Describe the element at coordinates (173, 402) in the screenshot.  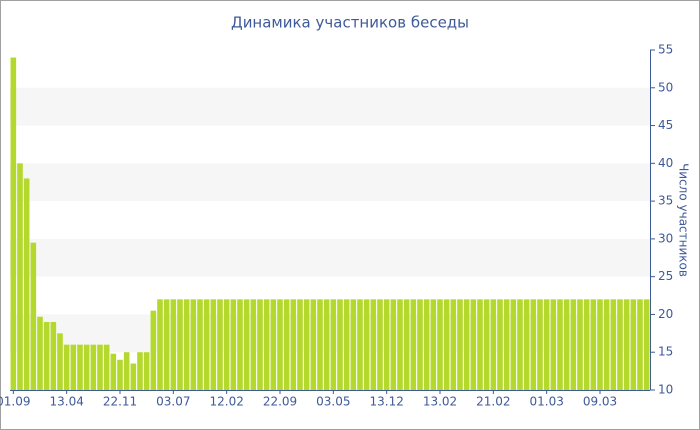
I see `x-tick-label: 03.07` at that location.